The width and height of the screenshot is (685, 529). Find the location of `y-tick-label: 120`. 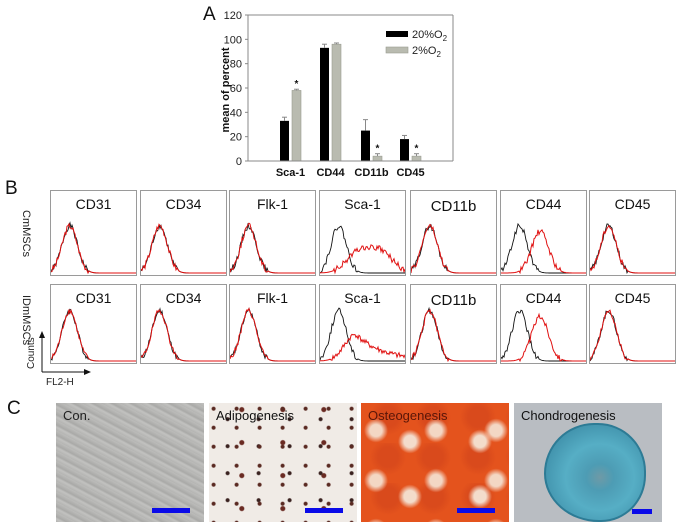

y-tick-label: 120 is located at coordinates (233, 16).